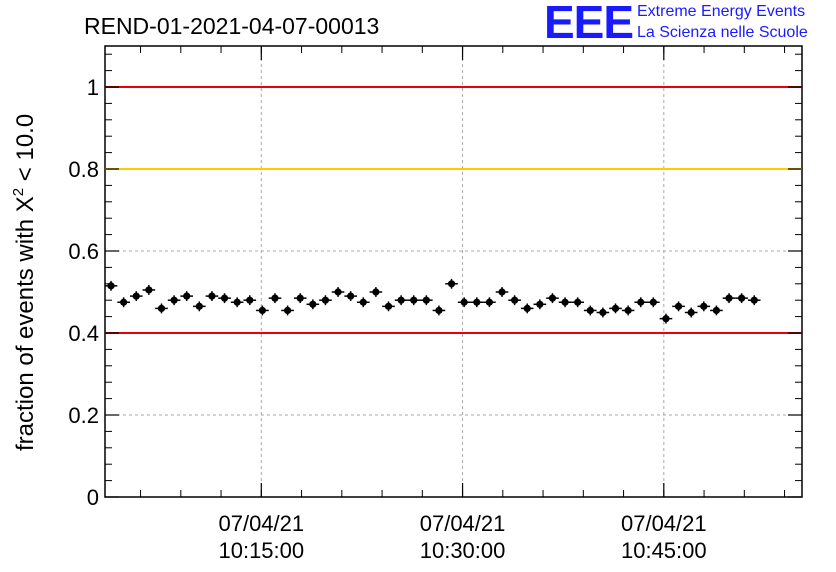 This screenshot has width=836, height=572. Describe the element at coordinates (18, 192) in the screenshot. I see `y-axis-label-superscript: 2` at that location.